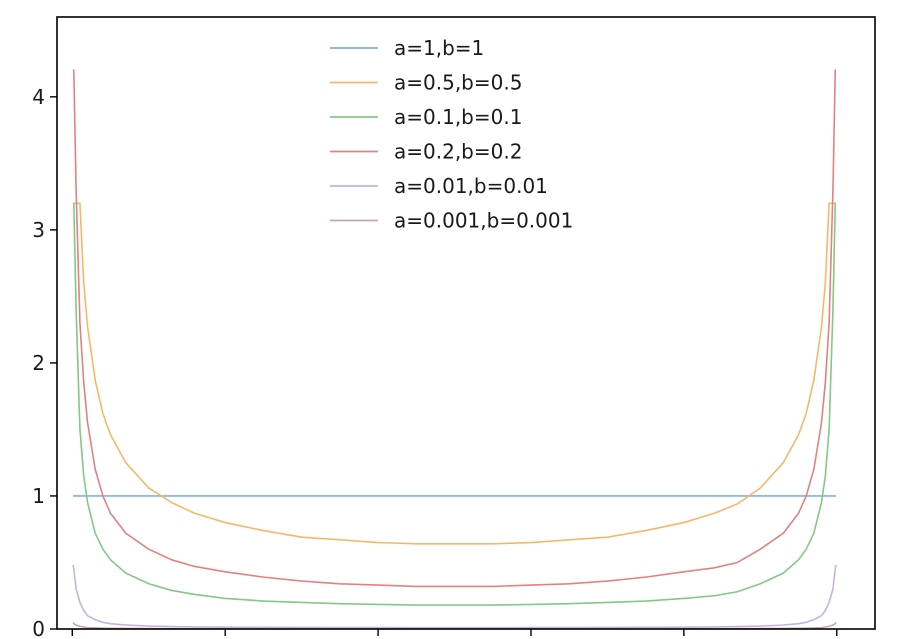 The image size is (918, 639). What do you see at coordinates (38, 363) in the screenshot?
I see `y-tick-label: 2` at bounding box center [38, 363].